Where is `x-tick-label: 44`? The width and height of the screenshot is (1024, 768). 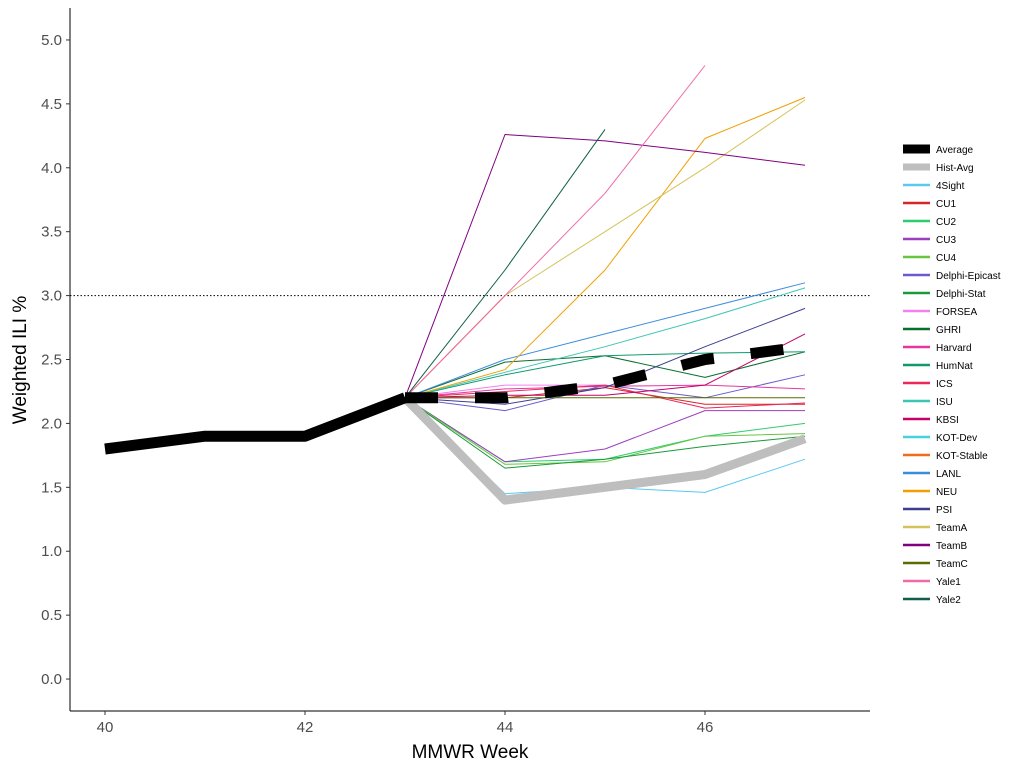
x-tick-label: 44 is located at coordinates (505, 727).